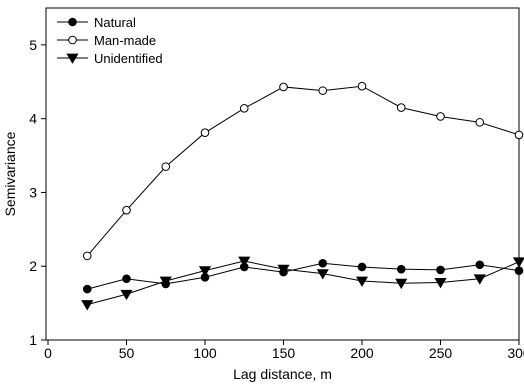 This screenshot has height=385, width=524. Describe the element at coordinates (33, 119) in the screenshot. I see `y-tick-label: 4` at that location.